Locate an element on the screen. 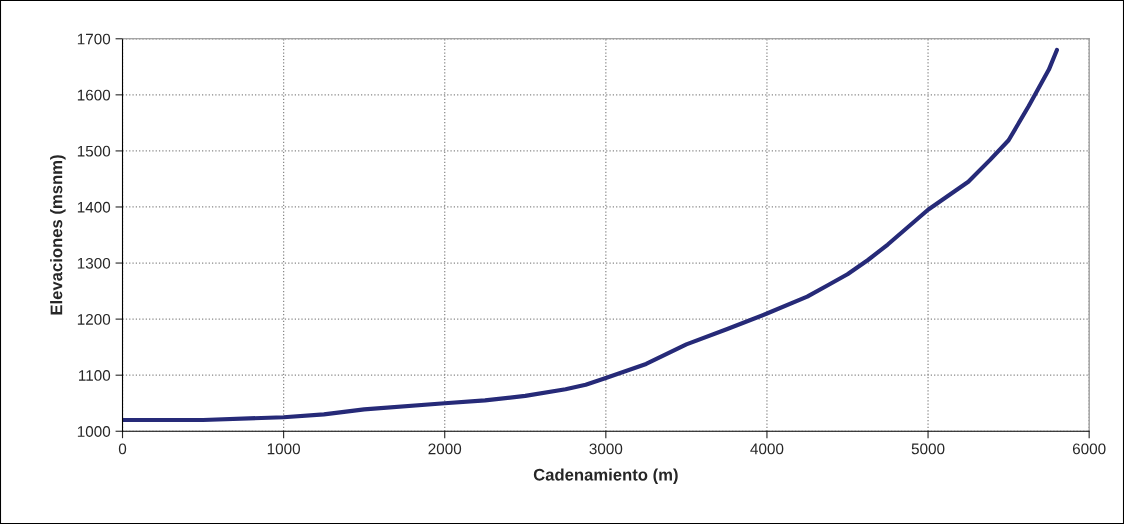  y-axis-title: Elevaciones (msnm) is located at coordinates (58, 235).